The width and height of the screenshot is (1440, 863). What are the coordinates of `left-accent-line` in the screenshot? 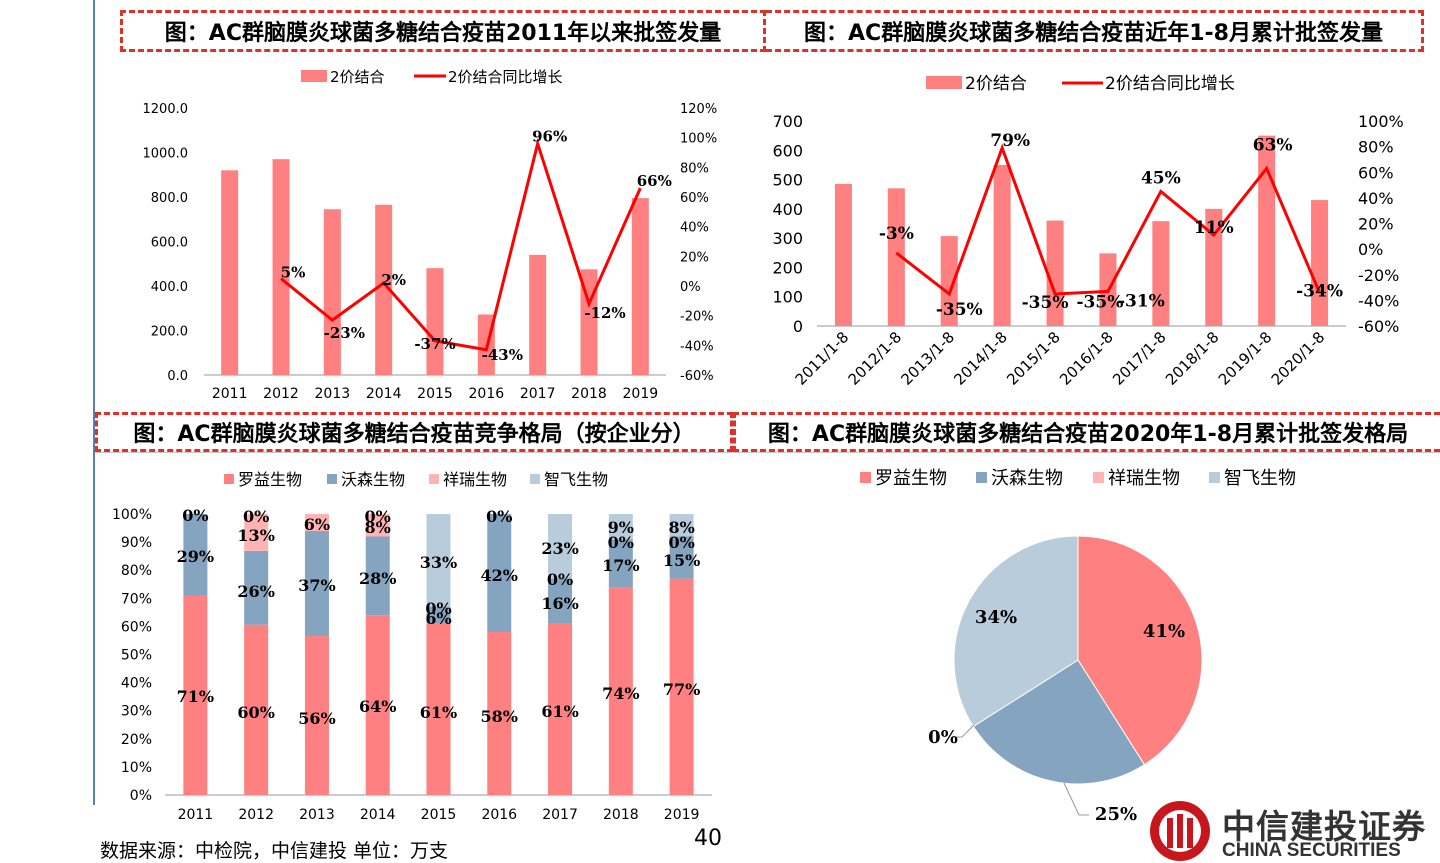 It's located at (94, 402).